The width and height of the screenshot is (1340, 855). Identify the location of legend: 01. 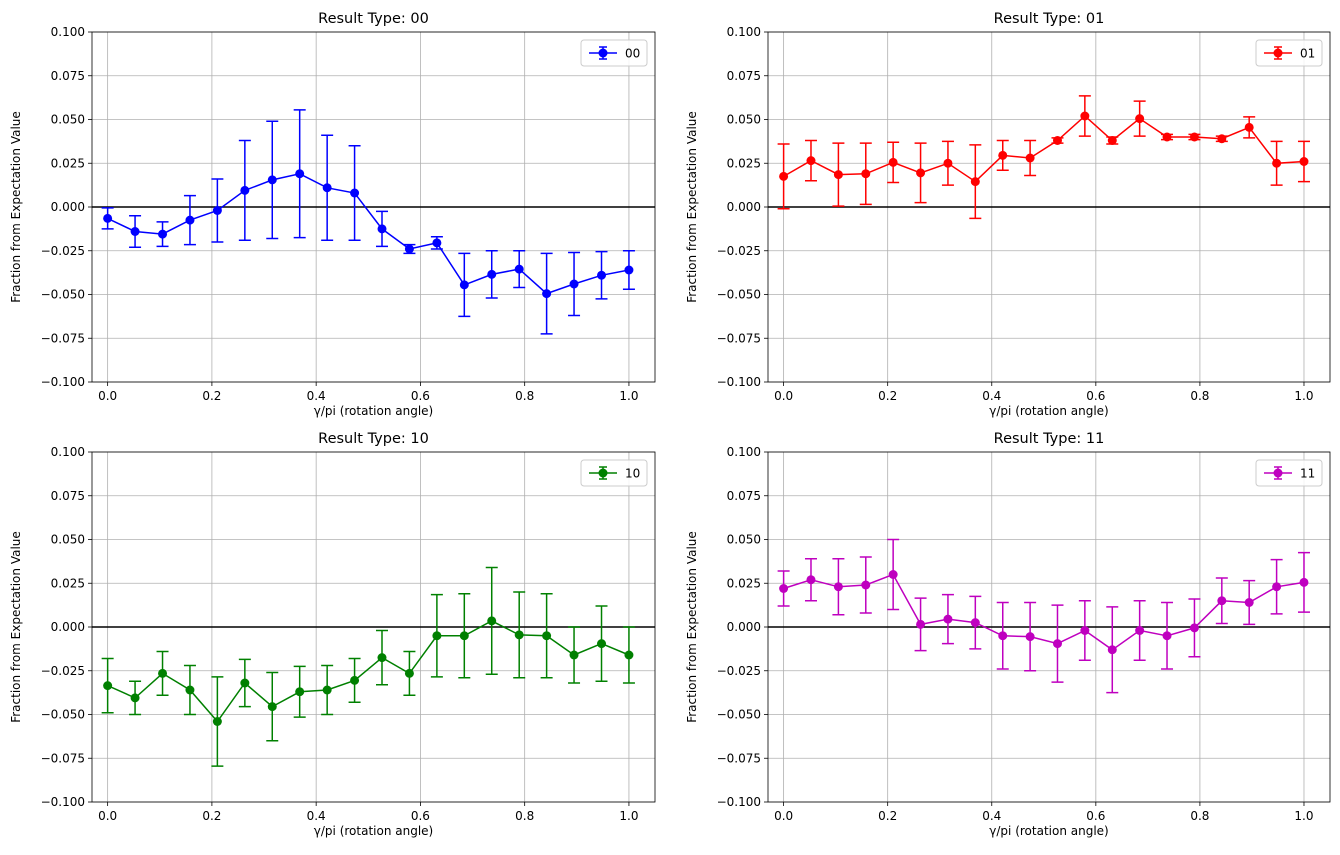
(1289, 53).